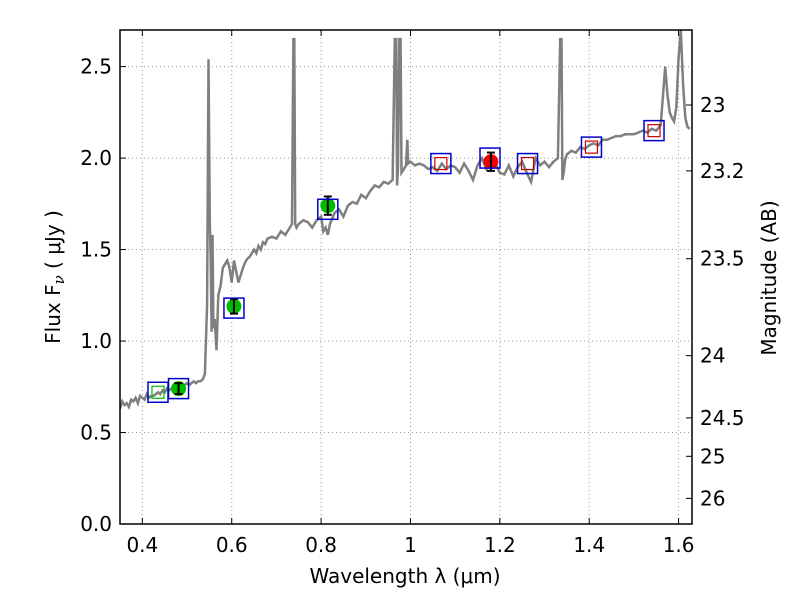  I want to click on y-tick-label: 0.0, so click(96, 524).